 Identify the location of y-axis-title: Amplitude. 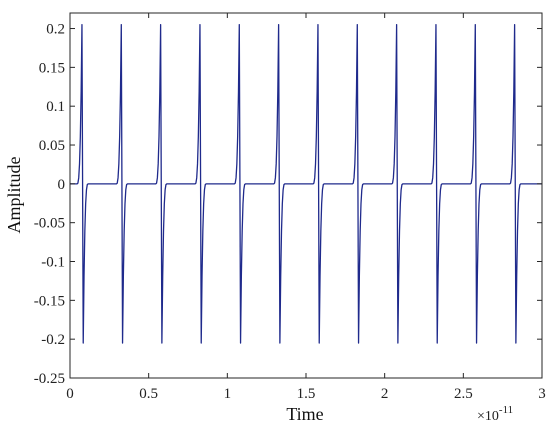
(14, 194).